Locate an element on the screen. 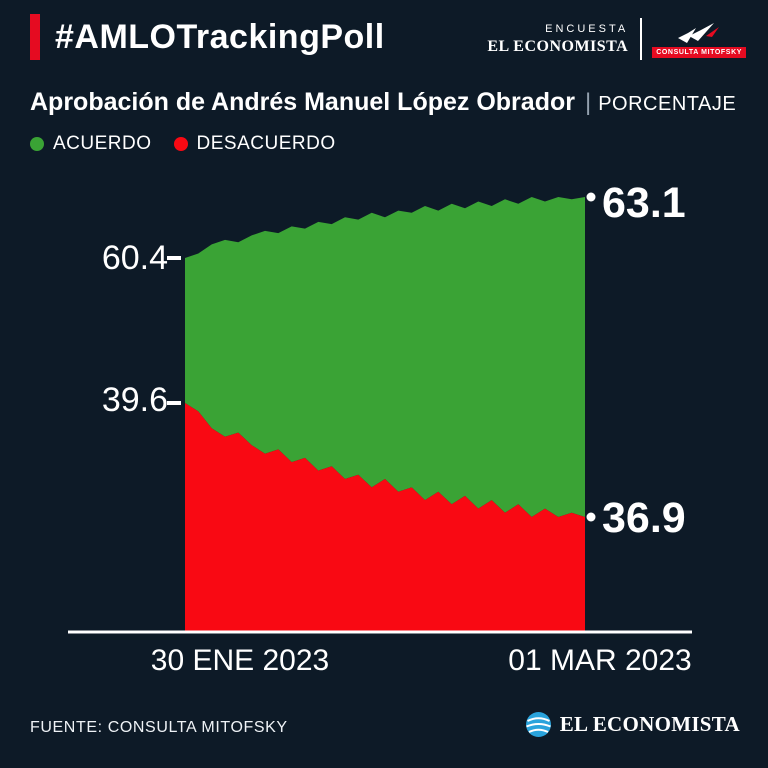 The height and width of the screenshot is (768, 768). el-economista-footer-logo: EL ECONOMISTA is located at coordinates (632, 724).